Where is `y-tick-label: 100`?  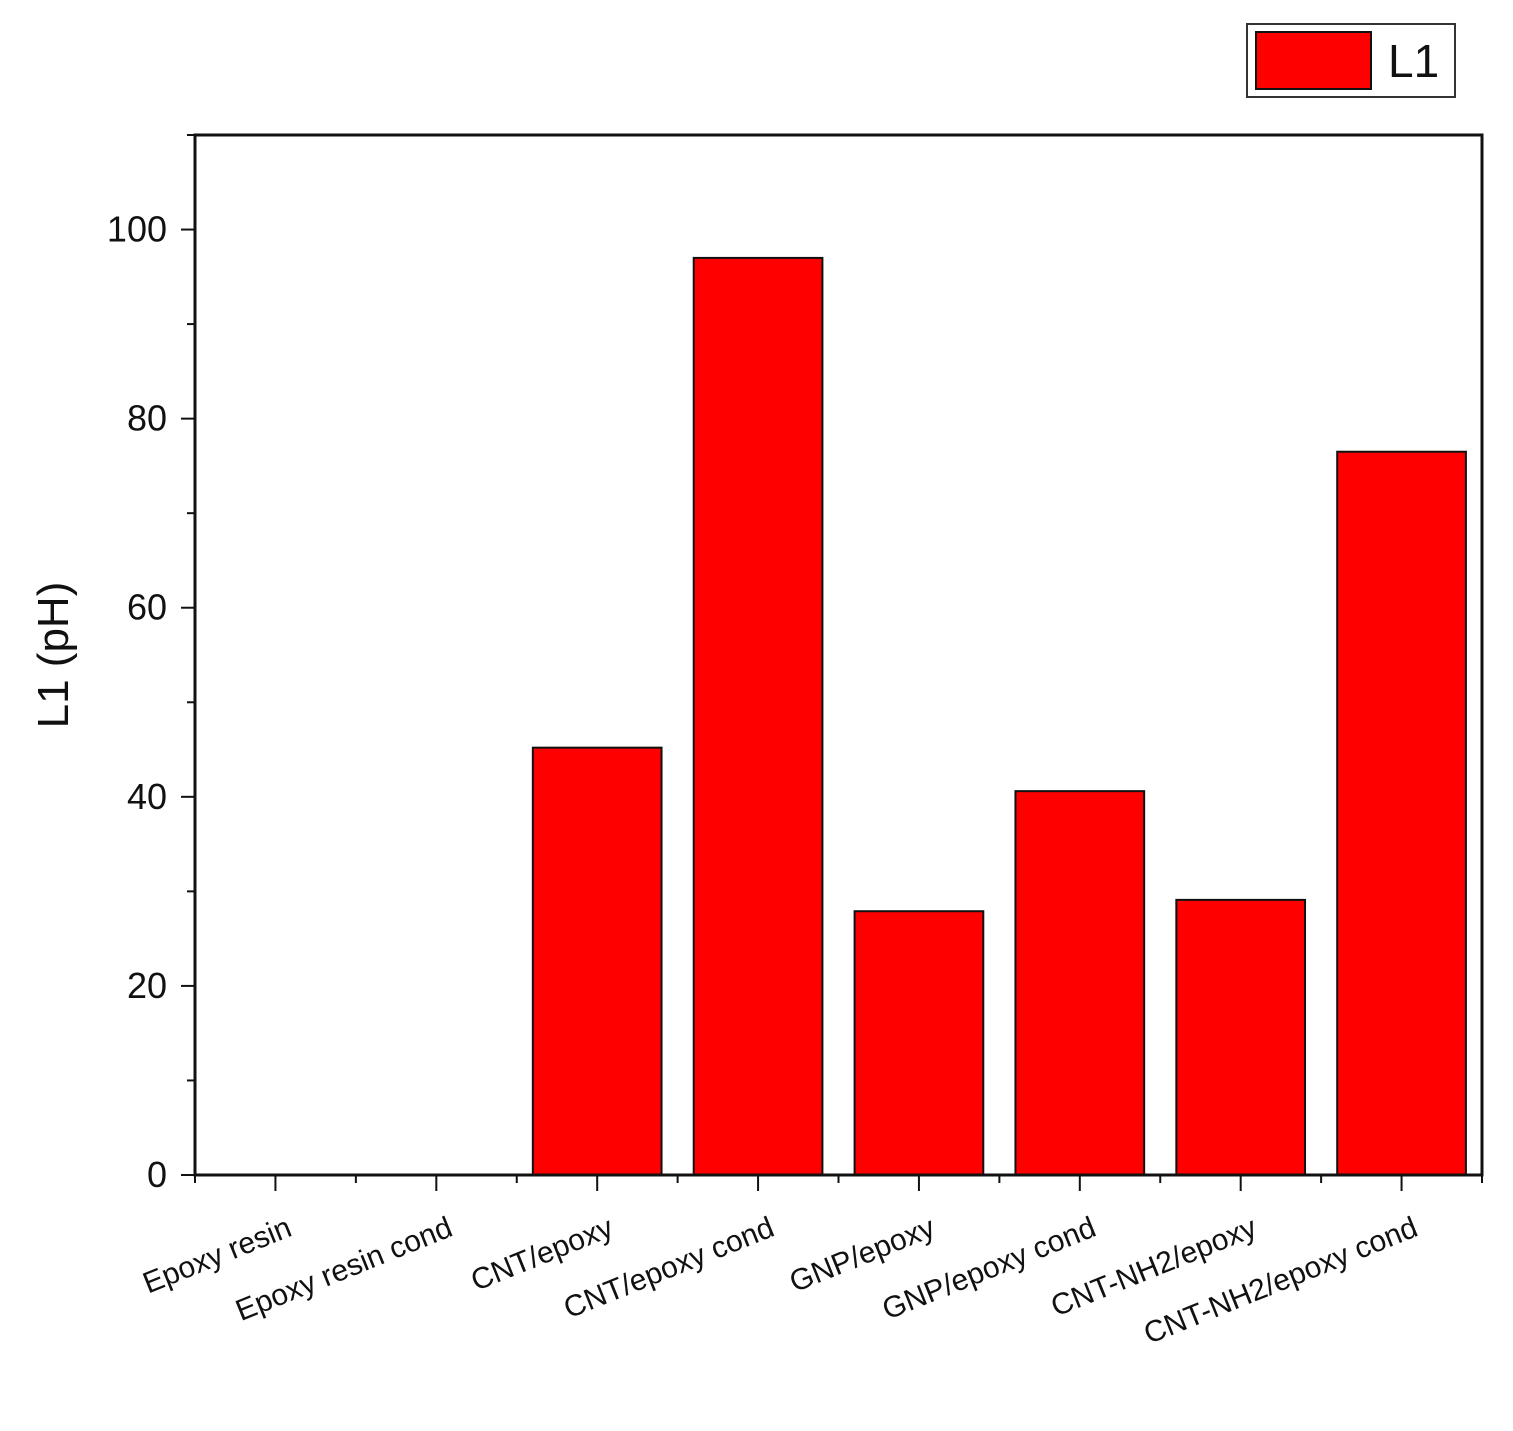
y-tick-label: 100 is located at coordinates (137, 229).